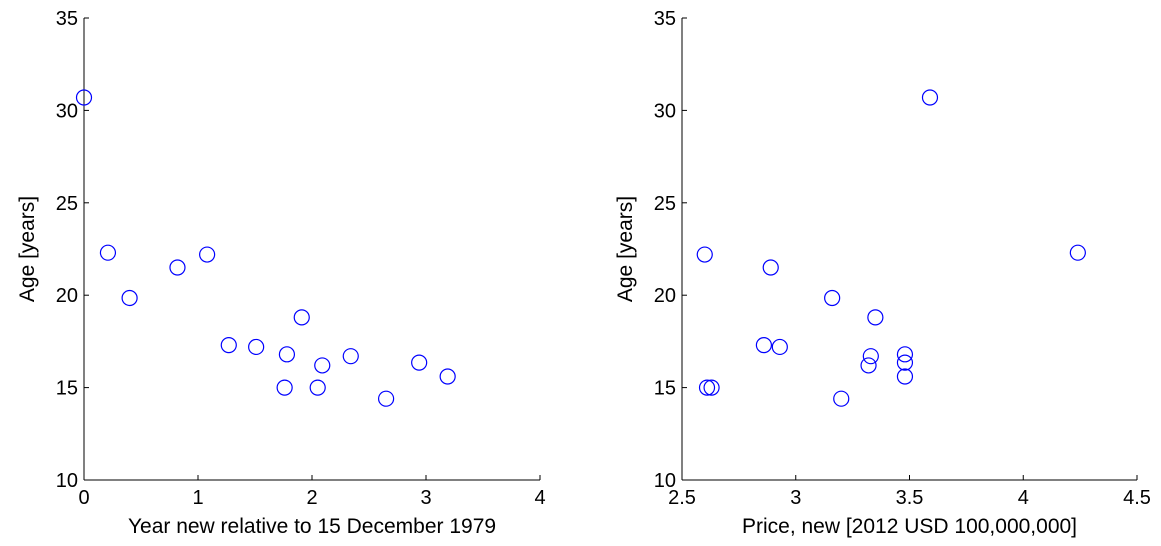 This screenshot has height=546, width=1161. What do you see at coordinates (312, 526) in the screenshot?
I see `x-axis-label: Year new relative to 15 December 1979` at bounding box center [312, 526].